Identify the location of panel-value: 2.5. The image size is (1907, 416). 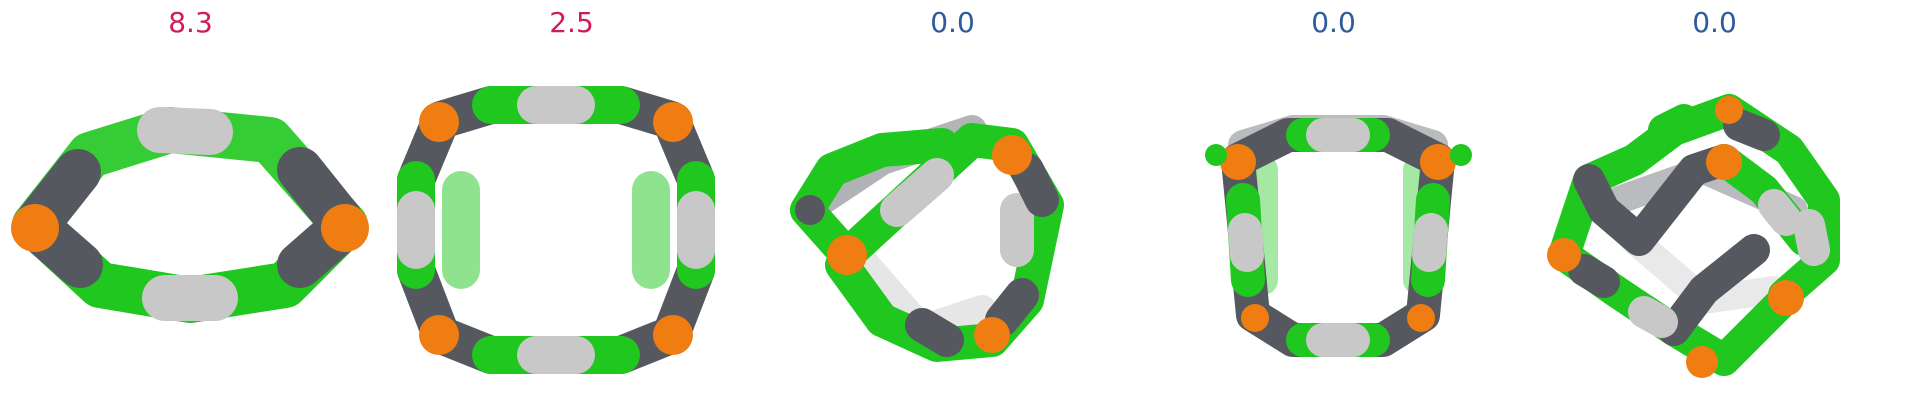
(571, 22).